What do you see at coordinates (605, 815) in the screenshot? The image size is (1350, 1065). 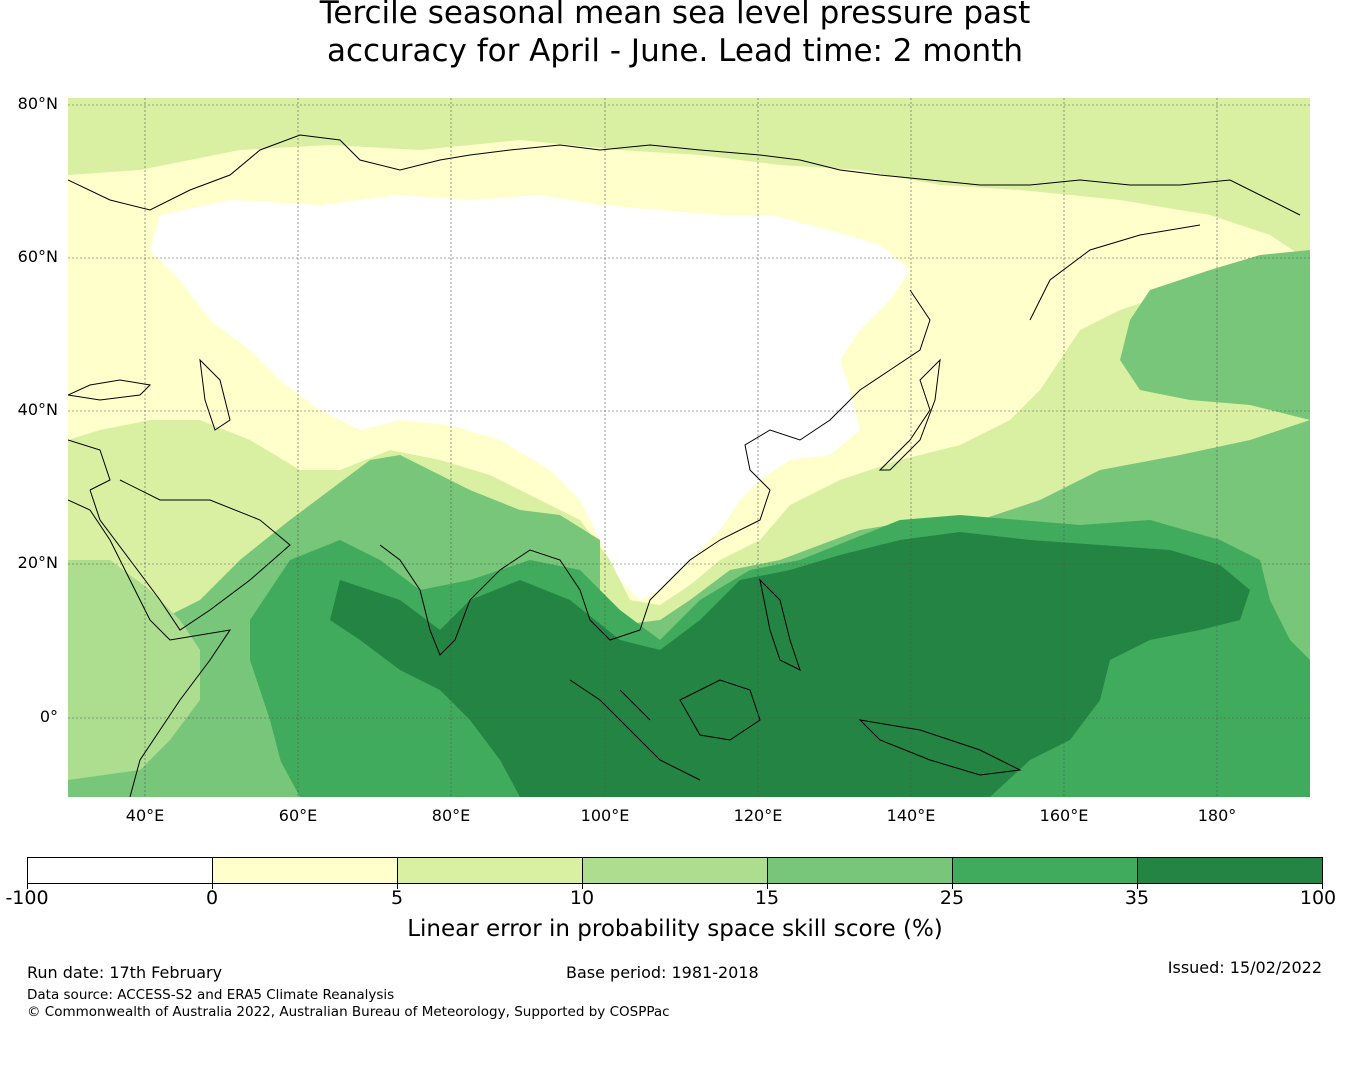 I see `lon-label-100e: 100°E` at bounding box center [605, 815].